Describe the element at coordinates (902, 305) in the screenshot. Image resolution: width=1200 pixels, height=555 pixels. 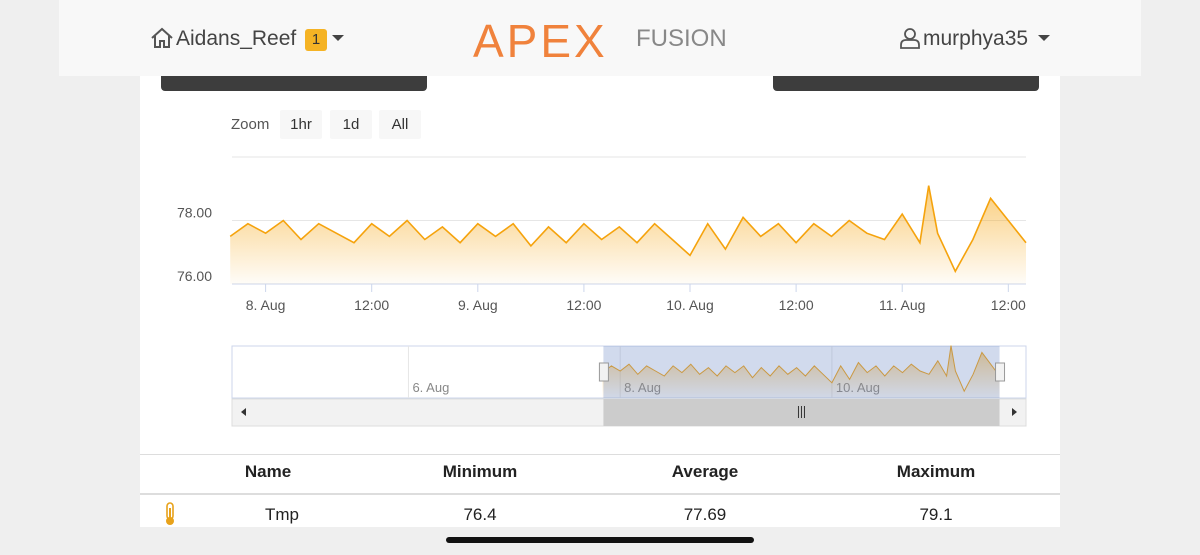
I see `x-tick-label: 11. Aug` at that location.